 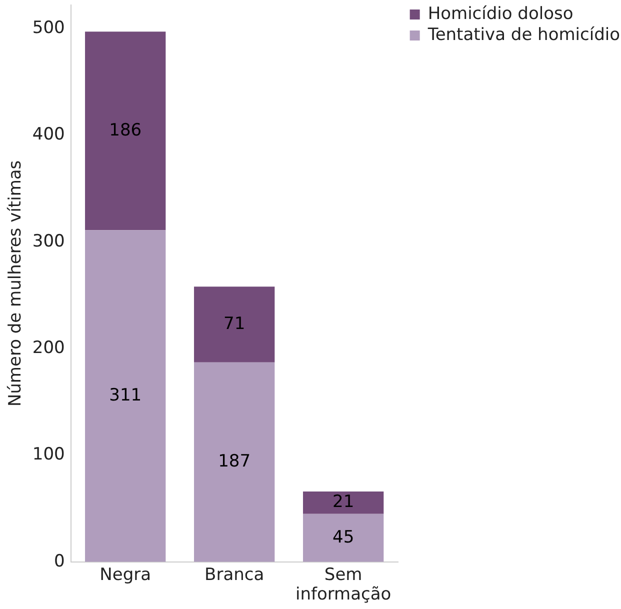 I want to click on y-tick-label: 100, so click(x=48, y=454).